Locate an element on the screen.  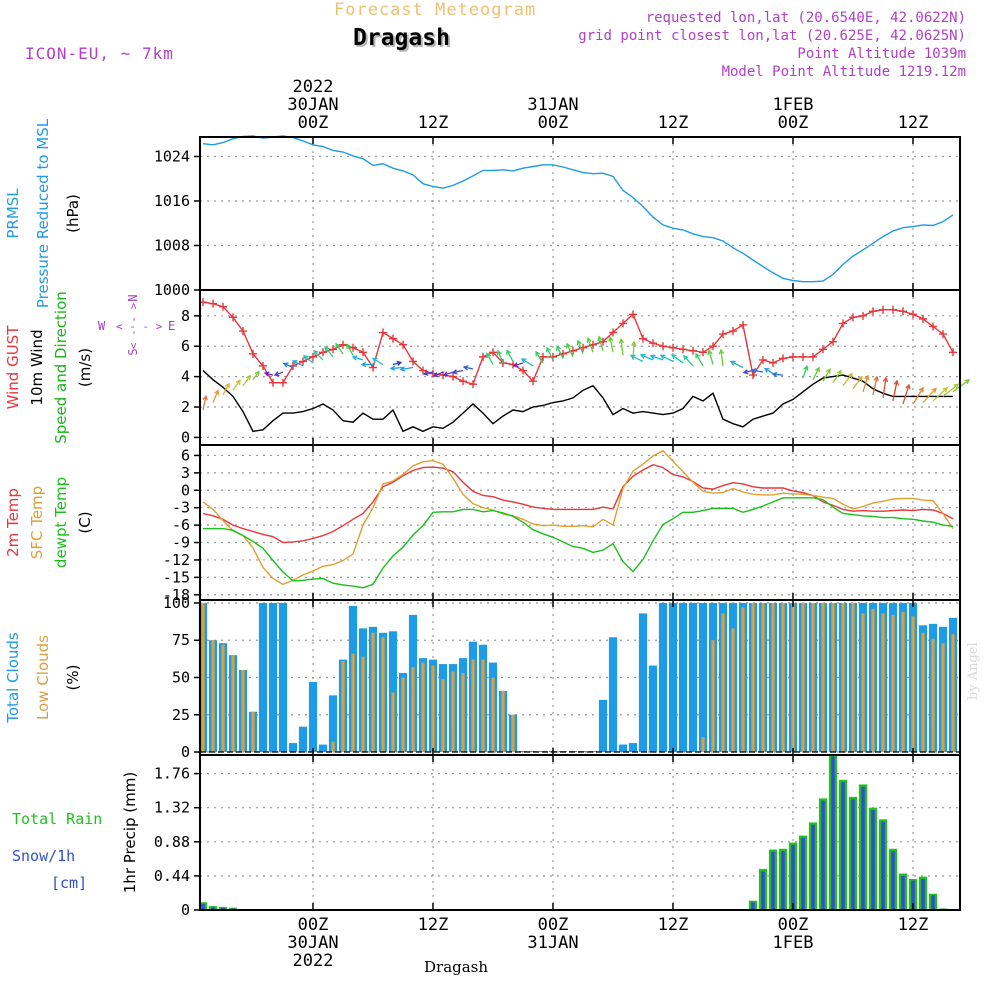
y-tick-label: 6 is located at coordinates (185, 455).